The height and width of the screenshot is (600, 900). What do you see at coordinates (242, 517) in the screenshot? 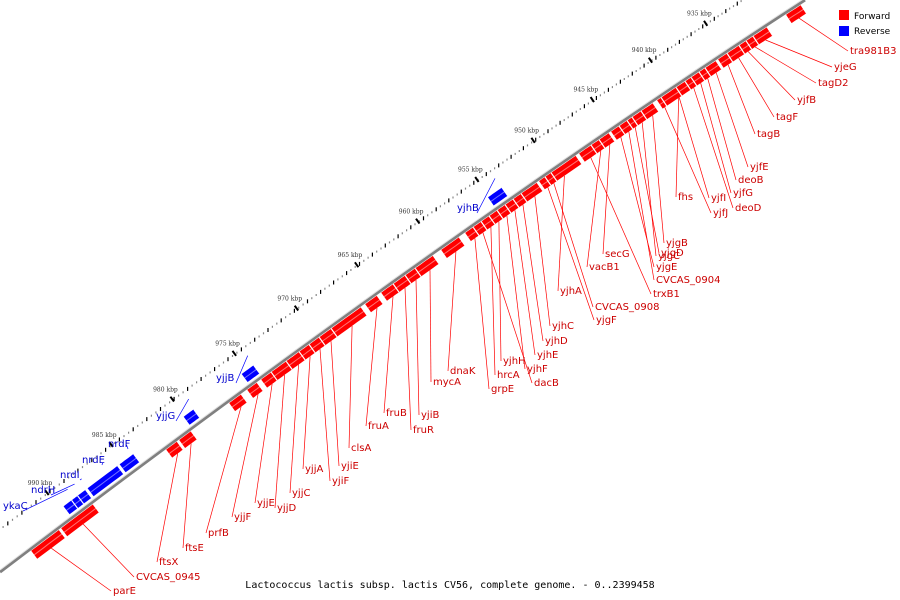
I see `gene-label-yjjF: yjjF` at bounding box center [242, 517].